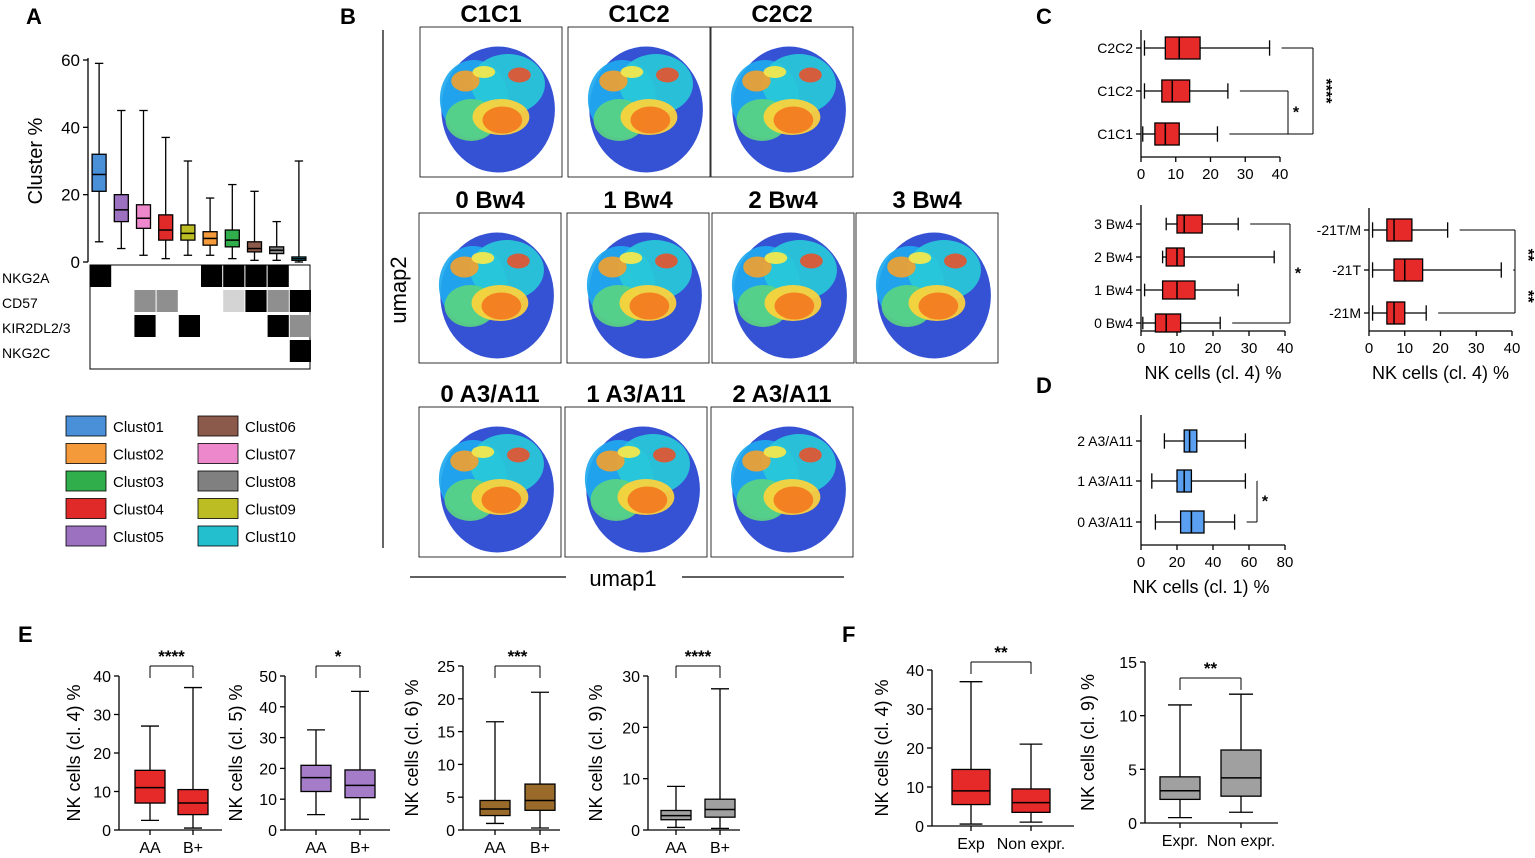  I want to click on marker-row-label: KIR2DL2/3, so click(36, 328).